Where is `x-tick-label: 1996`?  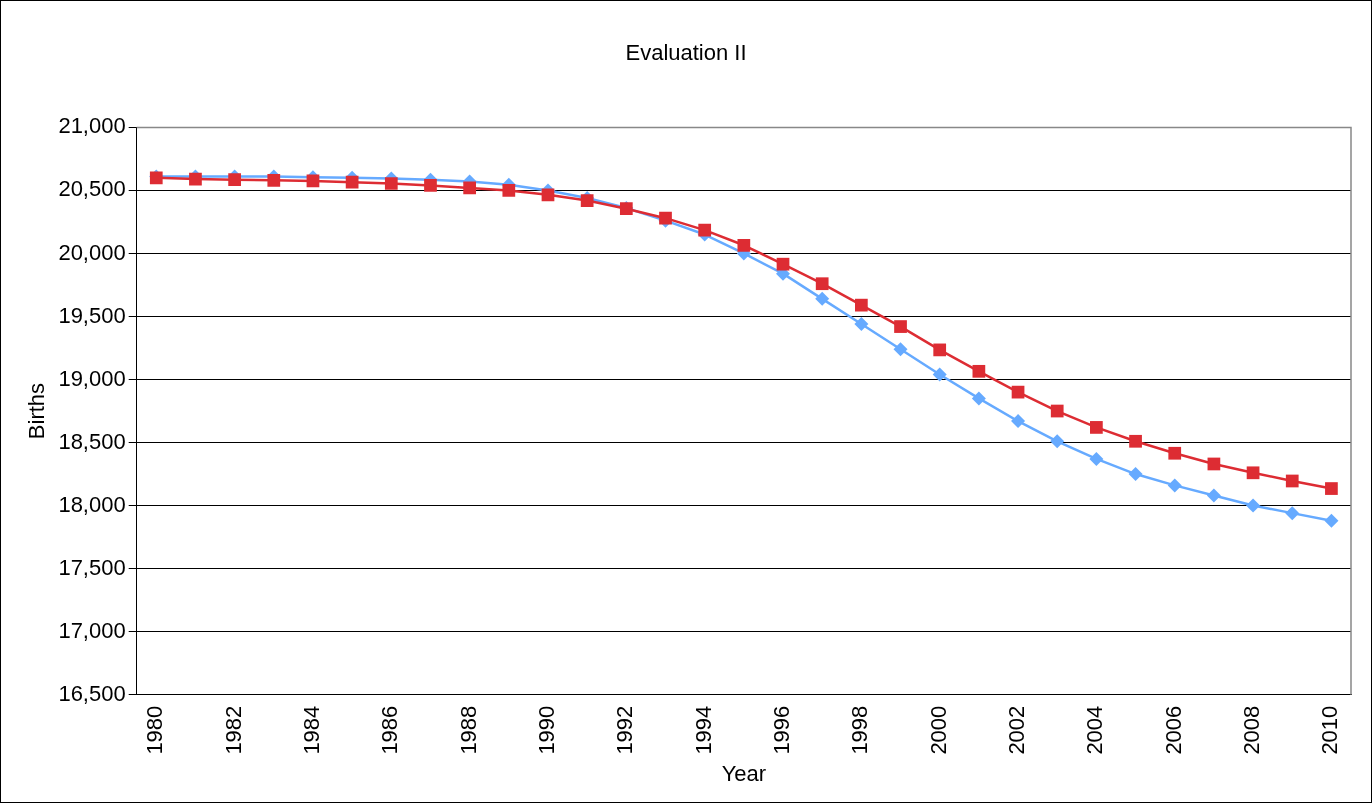
x-tick-label: 1996 is located at coordinates (782, 730).